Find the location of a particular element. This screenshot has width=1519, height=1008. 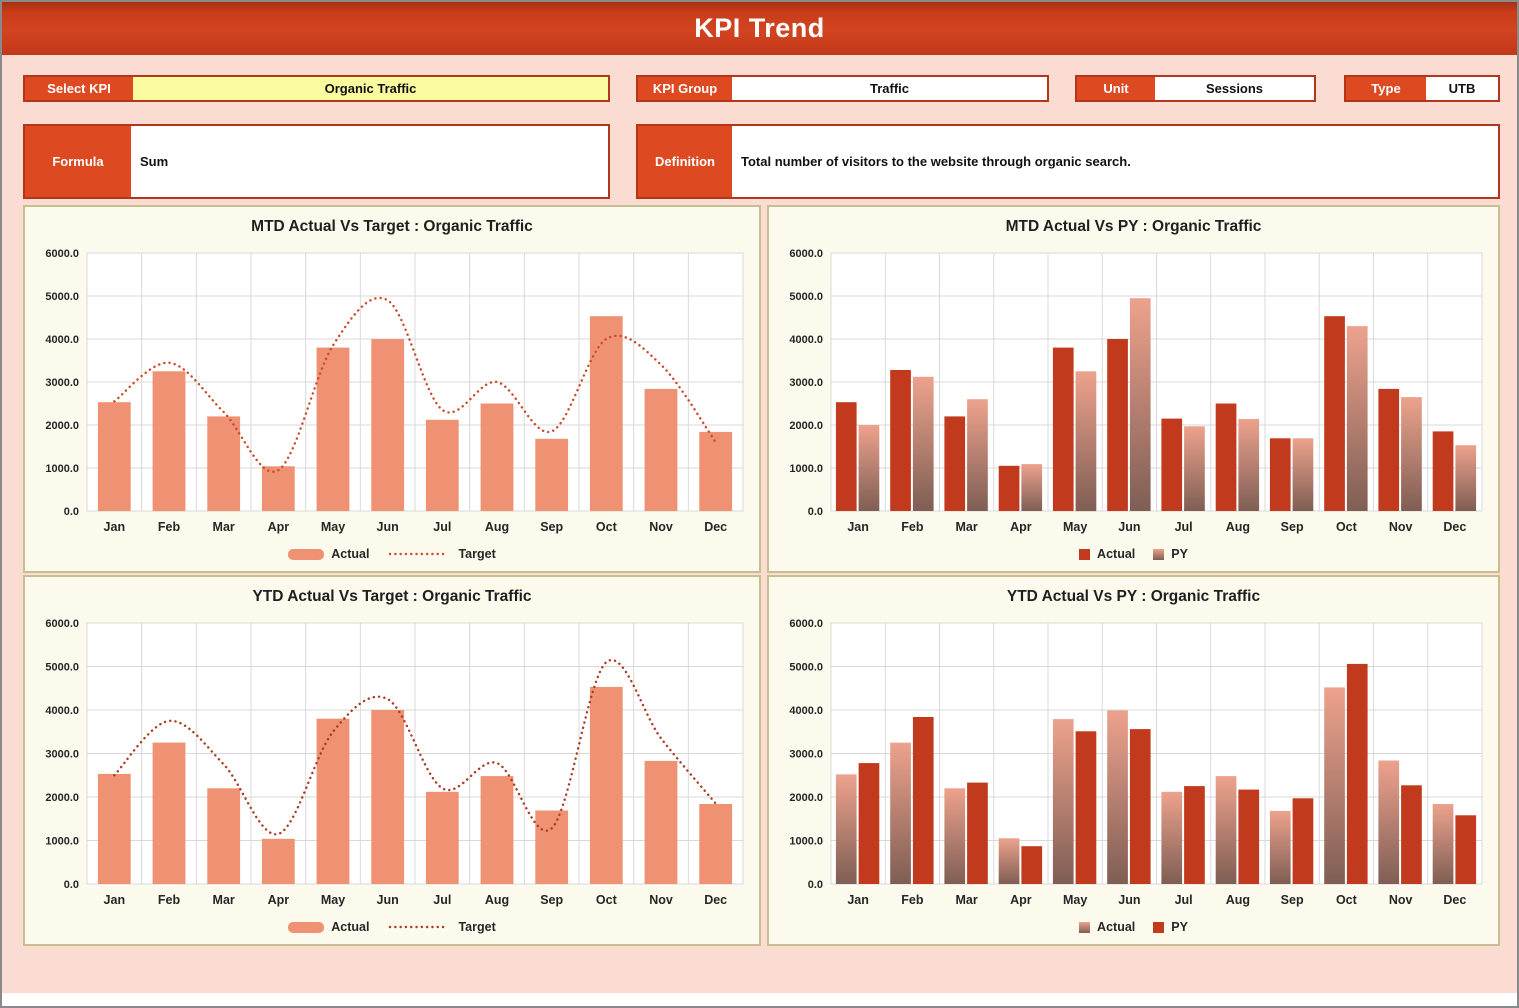

legend-swatch-py is located at coordinates (1159, 927).